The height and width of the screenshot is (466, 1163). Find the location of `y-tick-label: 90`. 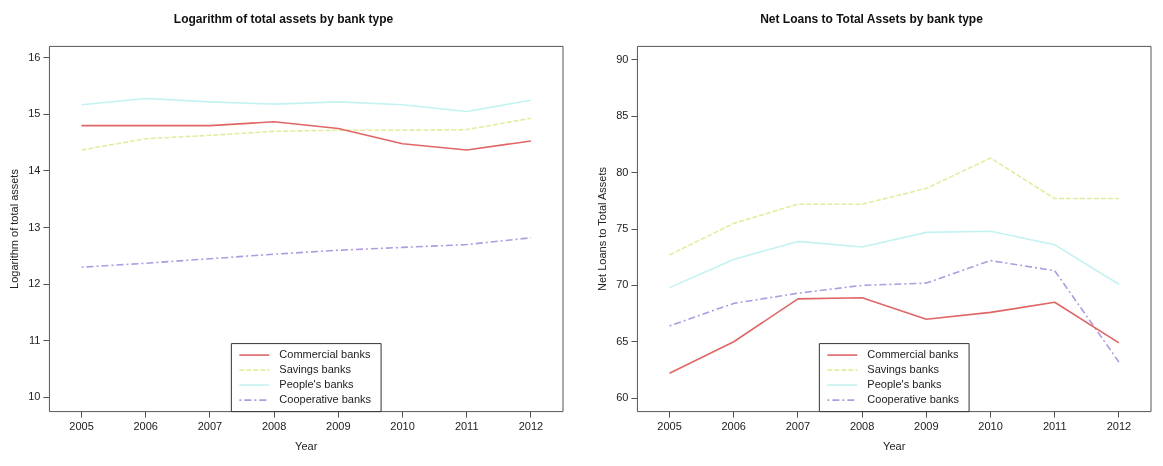

y-tick-label: 90 is located at coordinates (622, 58).